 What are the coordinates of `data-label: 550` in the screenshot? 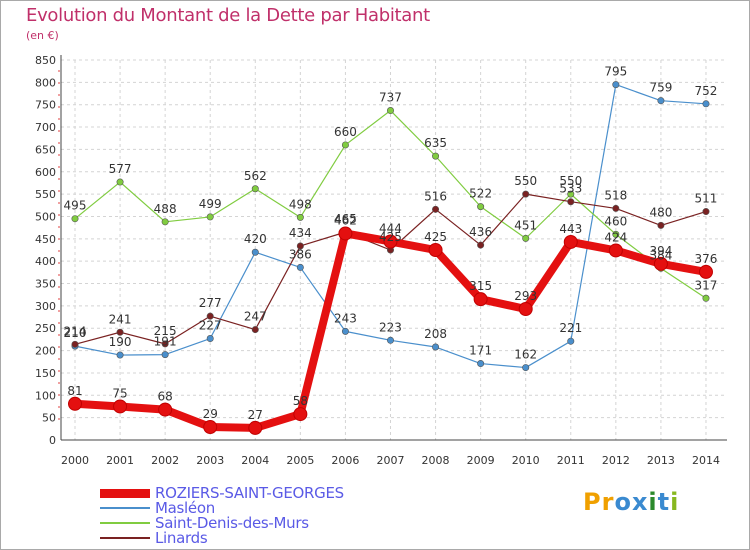 It's located at (525, 181).